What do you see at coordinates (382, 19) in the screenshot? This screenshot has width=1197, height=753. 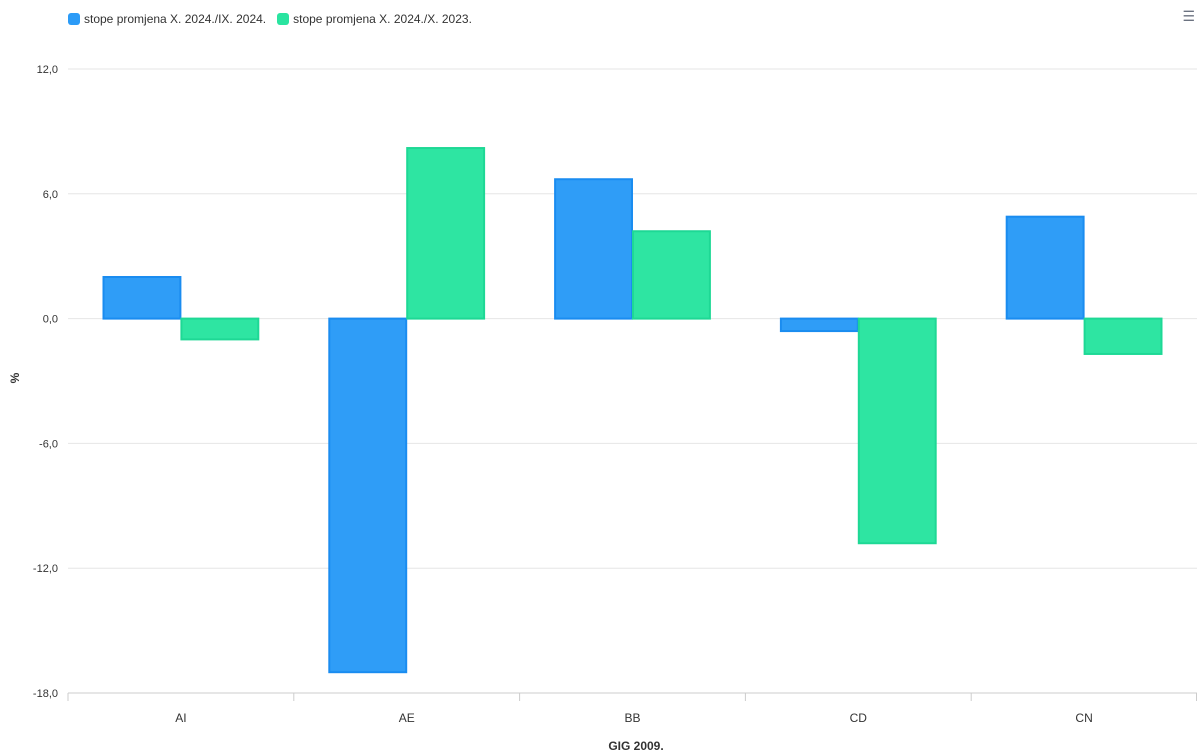 I see `legend-label-series-2: stope promjena X. 2024./X. 2023.` at bounding box center [382, 19].